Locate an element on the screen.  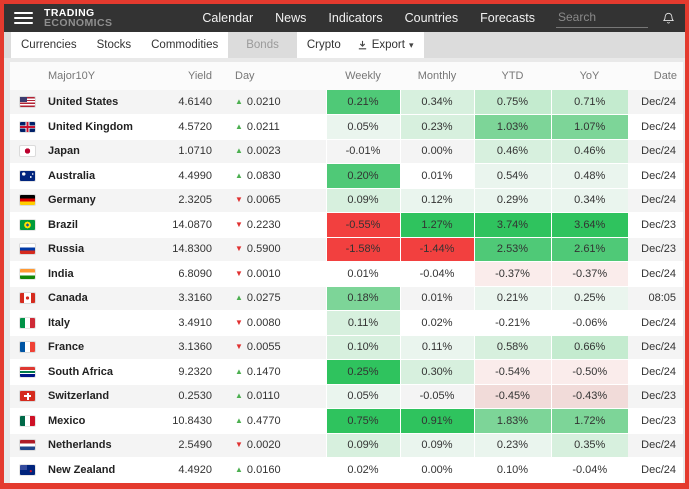
column-header-yoy: YoY is located at coordinates (589, 76).